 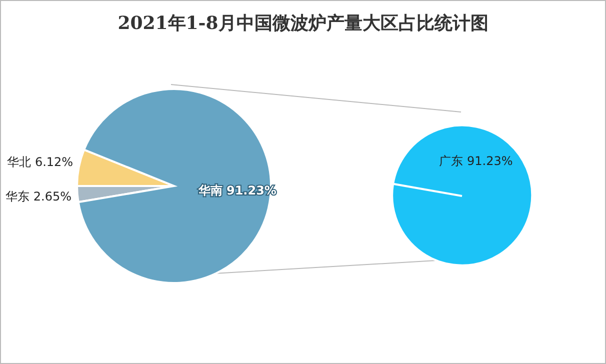 I want to click on slice-label: 广东 91.23%, so click(x=476, y=161).